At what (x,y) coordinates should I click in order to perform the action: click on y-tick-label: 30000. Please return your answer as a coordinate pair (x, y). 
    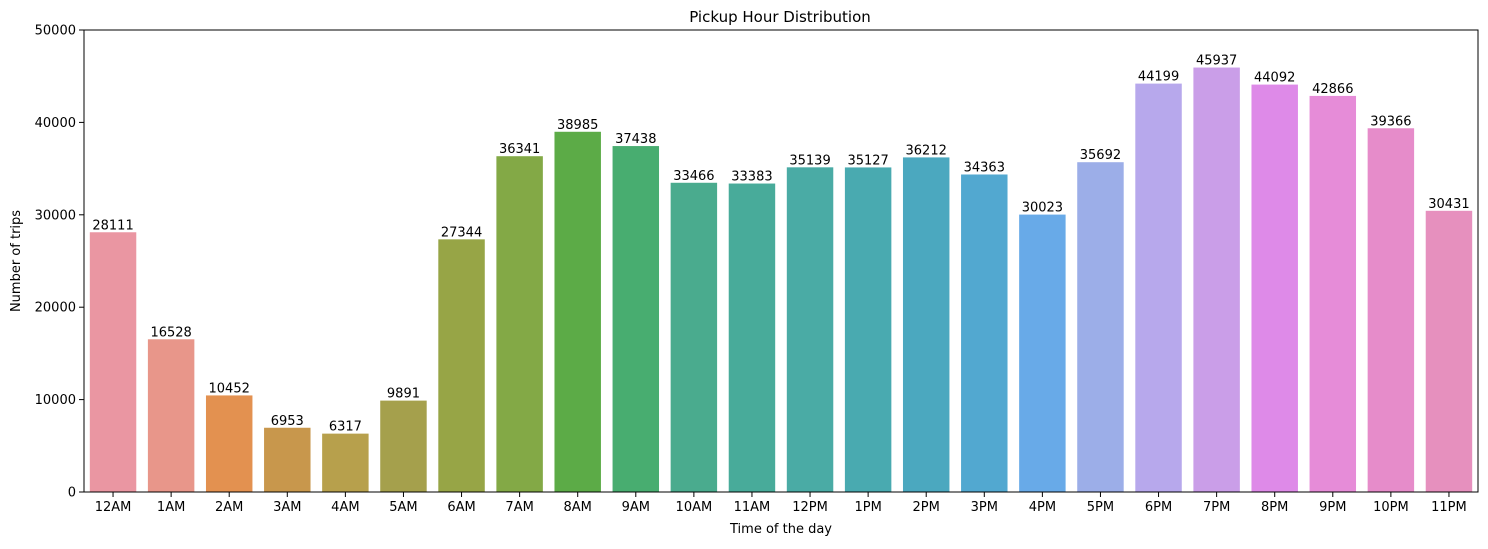
    Looking at the image, I should click on (55, 215).